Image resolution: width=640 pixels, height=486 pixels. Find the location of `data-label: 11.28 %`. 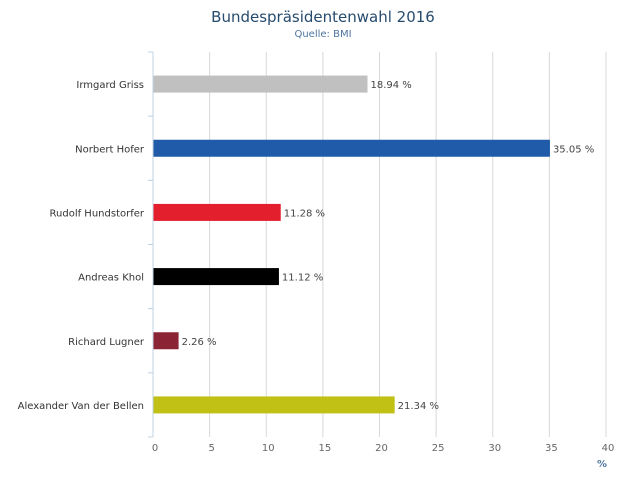

data-label: 11.28 % is located at coordinates (304, 213).